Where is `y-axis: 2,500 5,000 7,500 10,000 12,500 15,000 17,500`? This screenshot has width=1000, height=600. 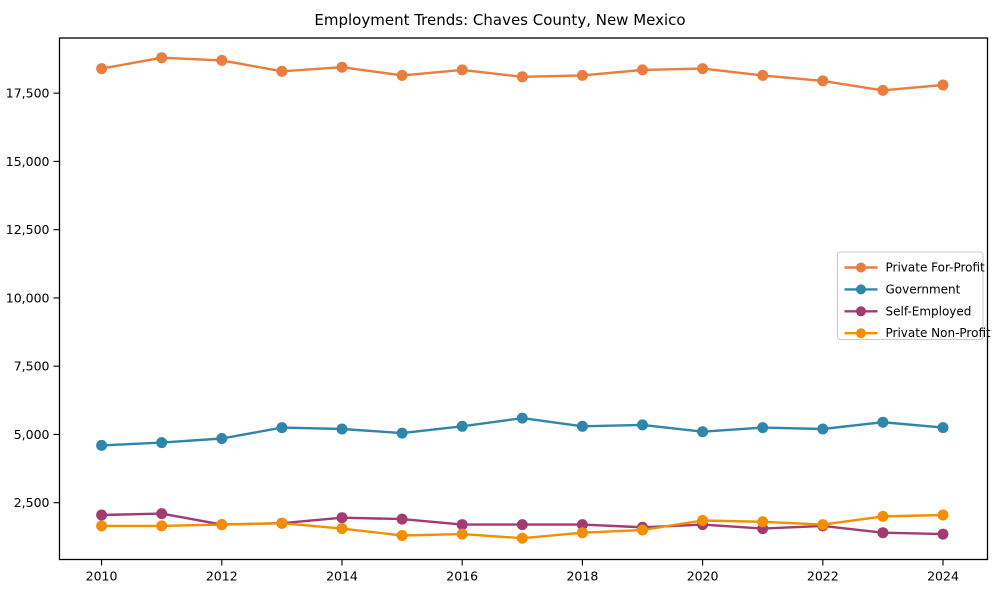 y-axis: 2,500 5,000 7,500 10,000 12,500 15,000 17,500 is located at coordinates (33, 298).